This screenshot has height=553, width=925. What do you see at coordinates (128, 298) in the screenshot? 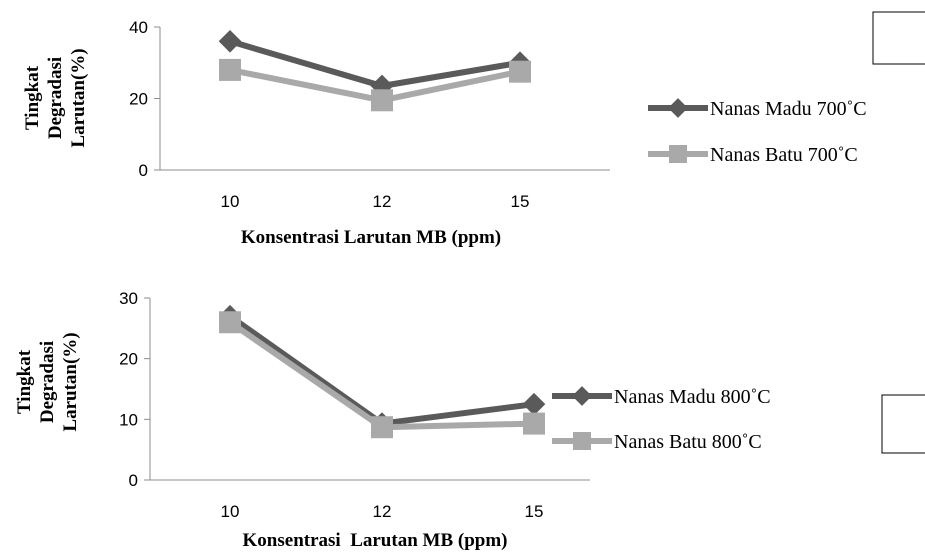
I see `y-tick-label: 30` at bounding box center [128, 298].